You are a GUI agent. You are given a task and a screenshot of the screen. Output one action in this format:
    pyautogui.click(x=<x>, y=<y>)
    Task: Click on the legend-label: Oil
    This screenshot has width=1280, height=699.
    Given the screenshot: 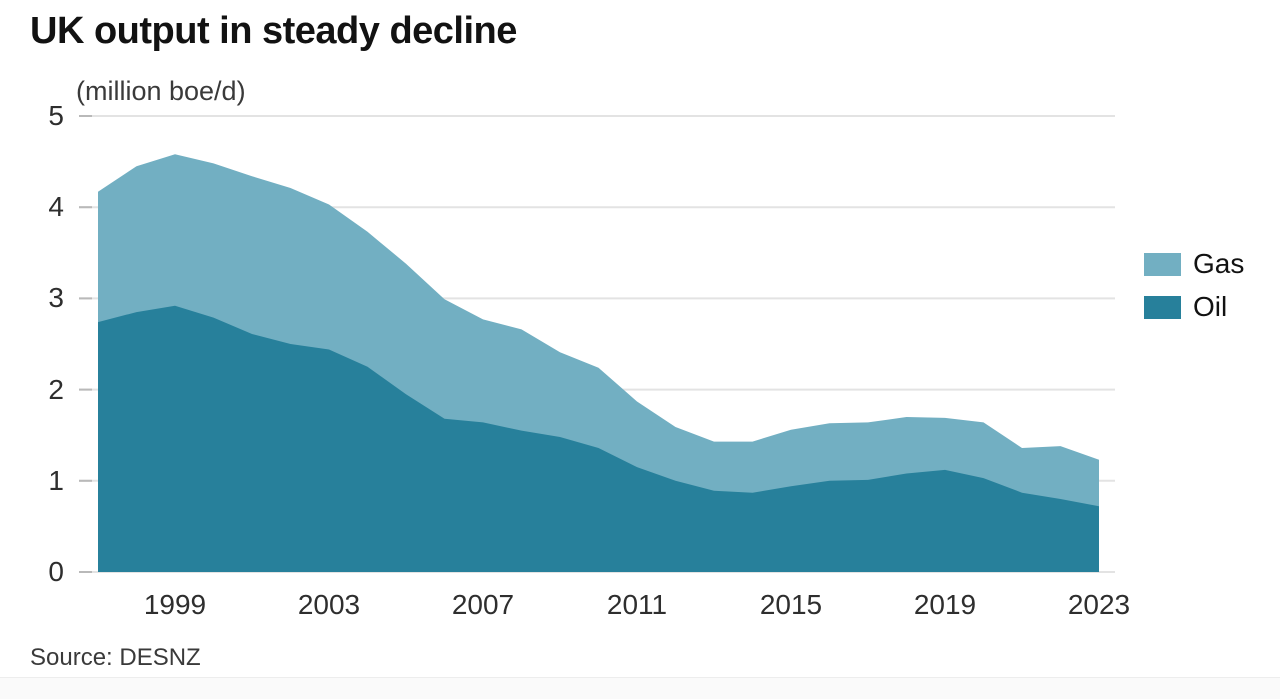 What is the action you would take?
    pyautogui.click(x=1210, y=306)
    